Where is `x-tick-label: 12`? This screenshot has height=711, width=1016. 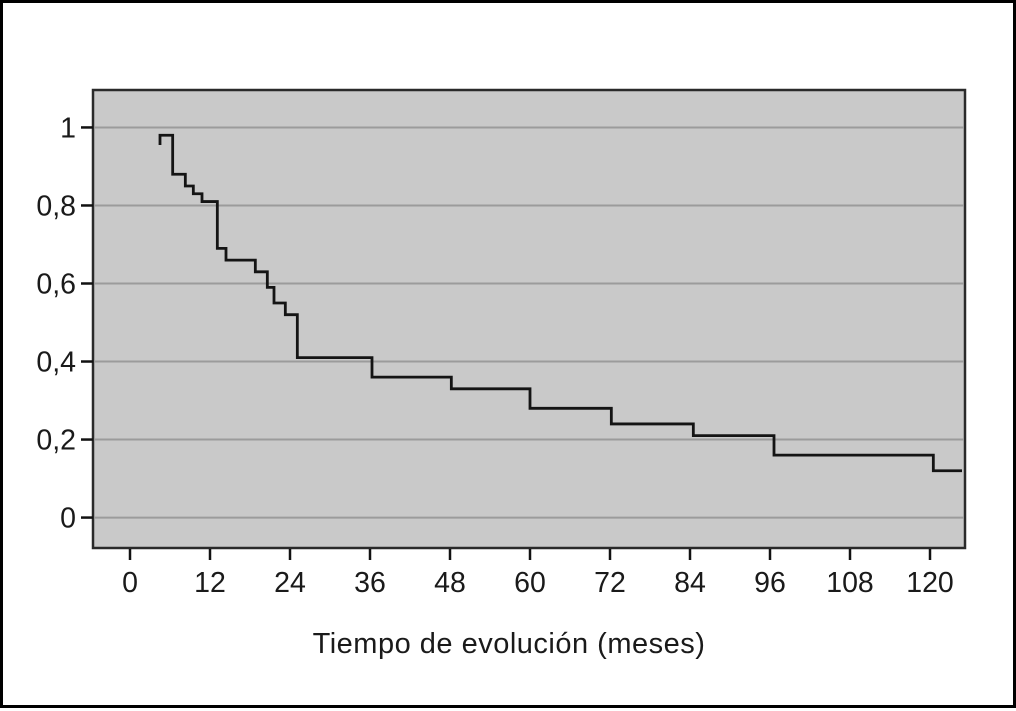
x-tick-label: 12 is located at coordinates (210, 583).